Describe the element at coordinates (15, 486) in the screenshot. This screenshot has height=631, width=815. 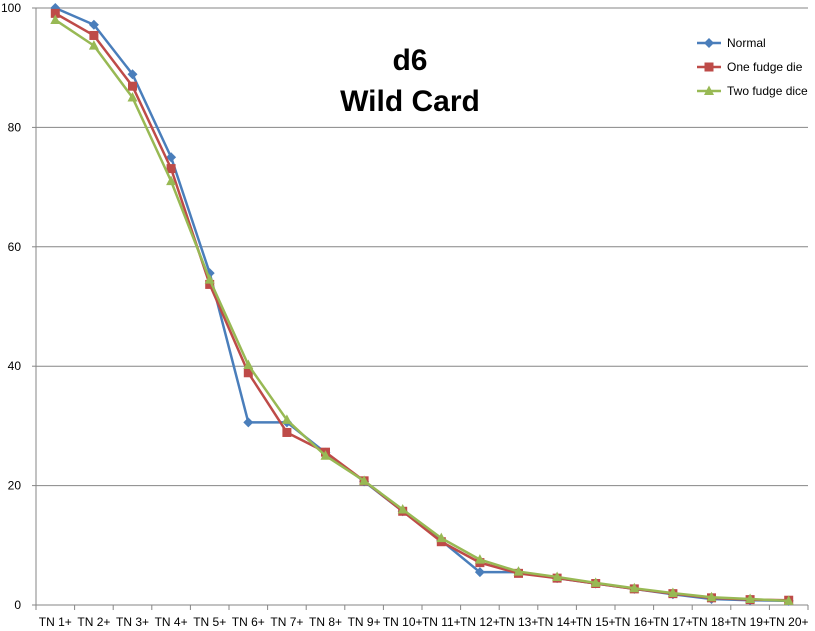
I see `y-tick-label: 20` at that location.